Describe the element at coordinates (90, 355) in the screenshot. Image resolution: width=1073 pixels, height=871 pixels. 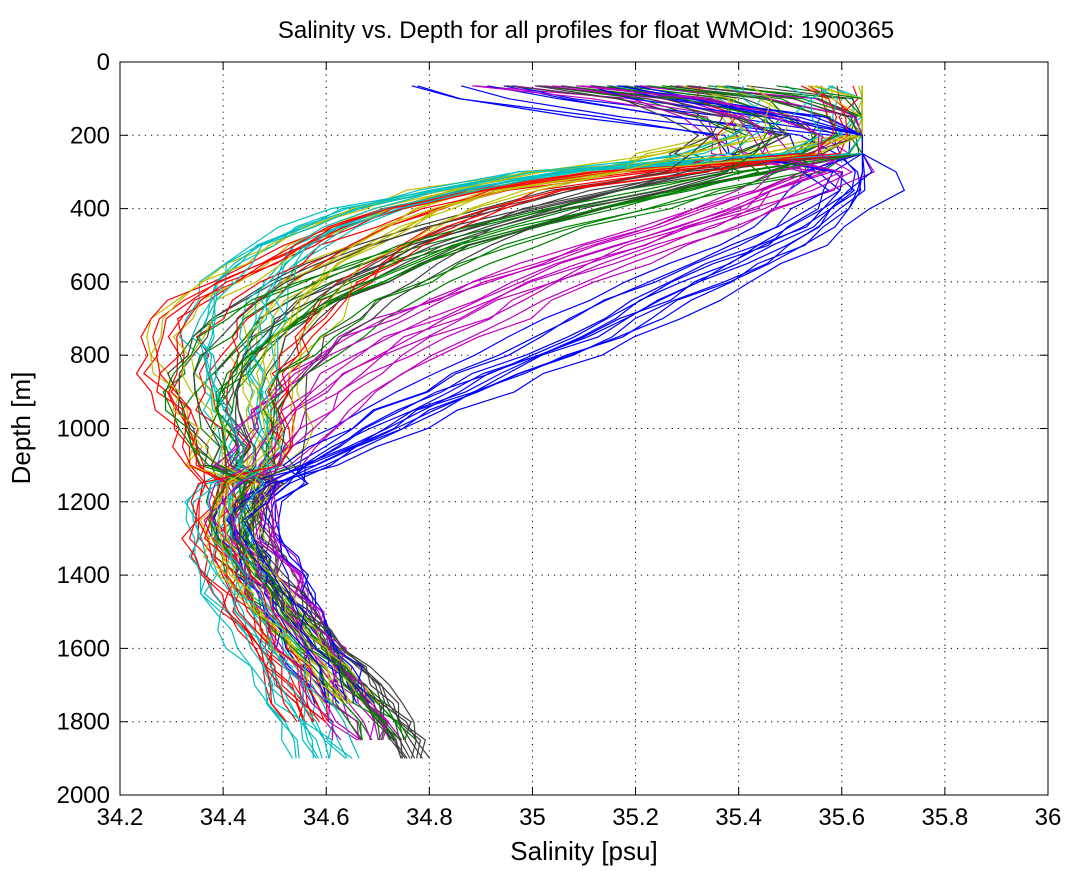
I see `y-tick-label: 800` at that location.